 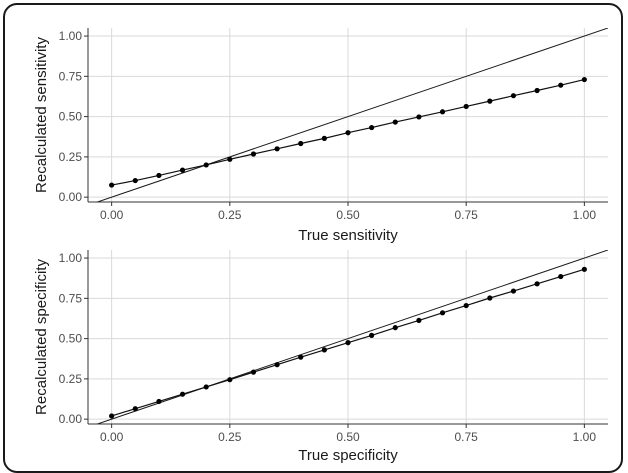 What do you see at coordinates (71, 157) in the screenshot?
I see `sens-y-tick-label-1: 0.25` at bounding box center [71, 157].